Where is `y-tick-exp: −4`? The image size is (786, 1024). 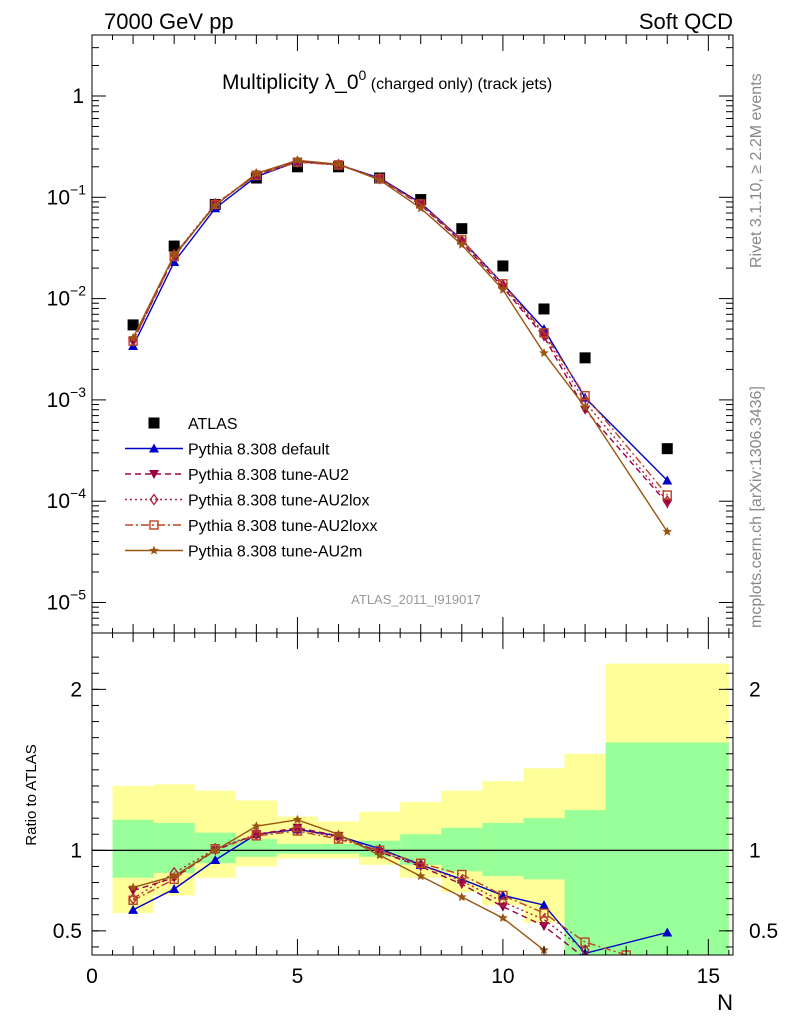
y-tick-exp: −4 is located at coordinates (78, 493).